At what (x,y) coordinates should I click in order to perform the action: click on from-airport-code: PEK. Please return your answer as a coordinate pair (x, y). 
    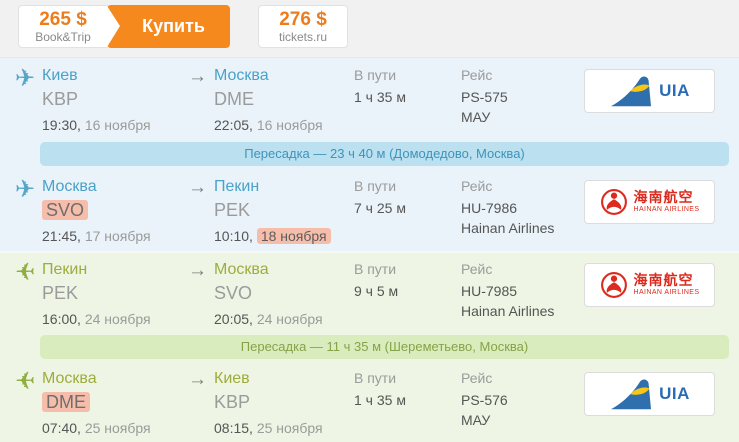
    Looking at the image, I should click on (60, 293).